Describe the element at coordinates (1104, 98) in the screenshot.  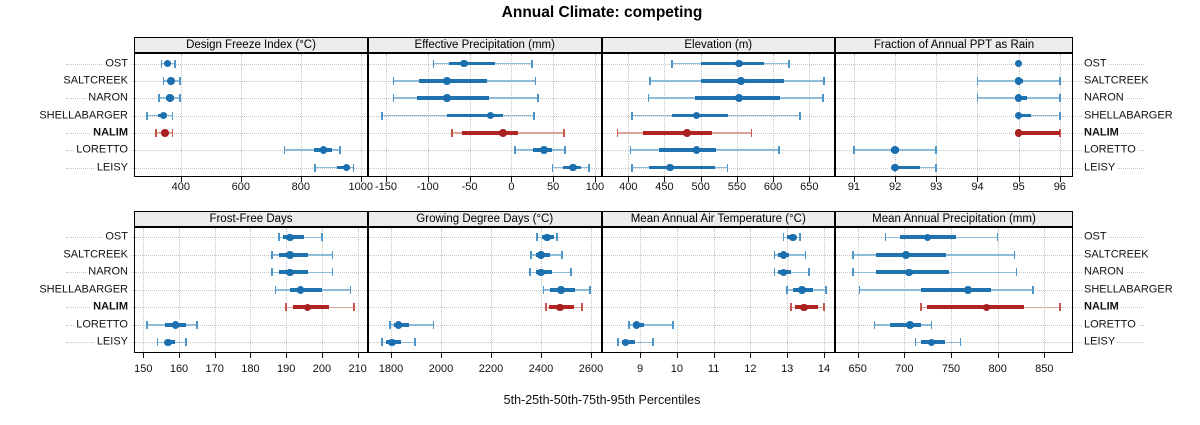
I see `site-label-right: NARON` at that location.